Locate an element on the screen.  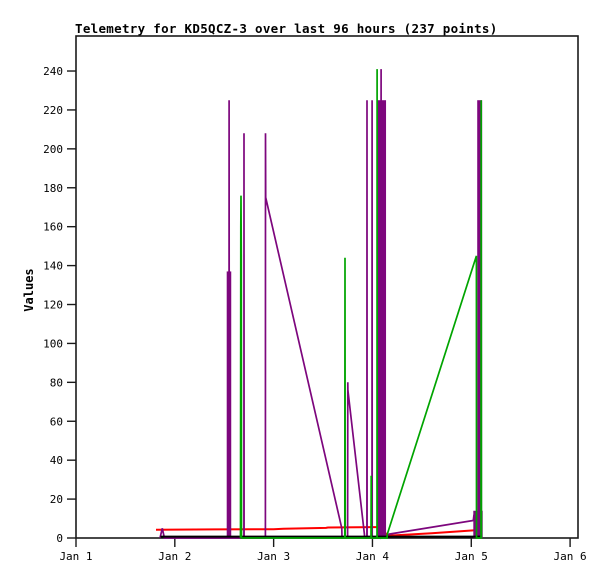
series-bar-purple-telemetry-channel is located at coordinates (480, 319).